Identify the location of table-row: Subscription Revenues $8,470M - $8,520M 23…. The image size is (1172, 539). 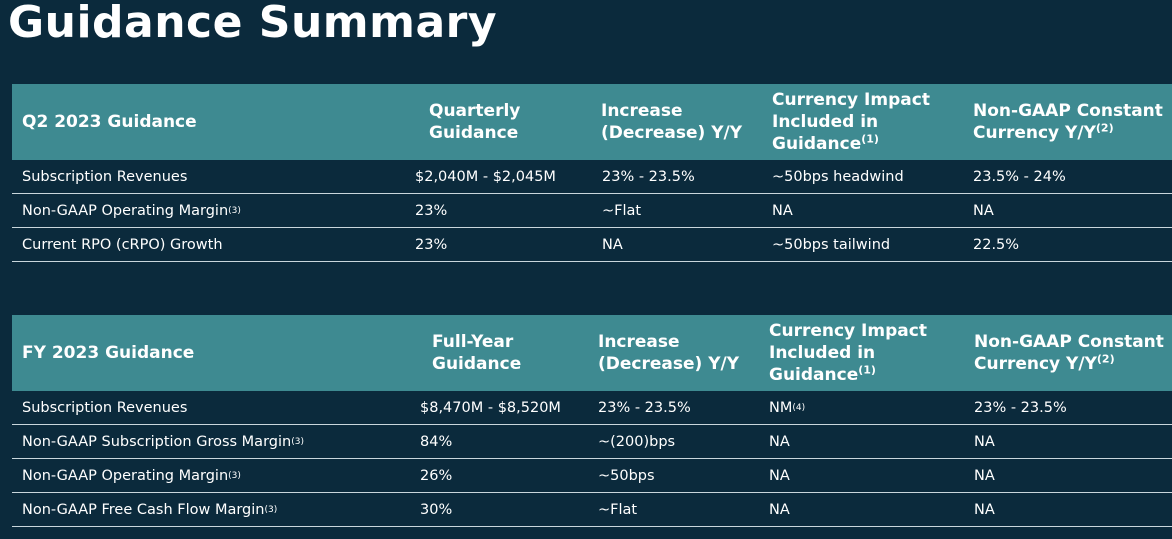
(592, 408).